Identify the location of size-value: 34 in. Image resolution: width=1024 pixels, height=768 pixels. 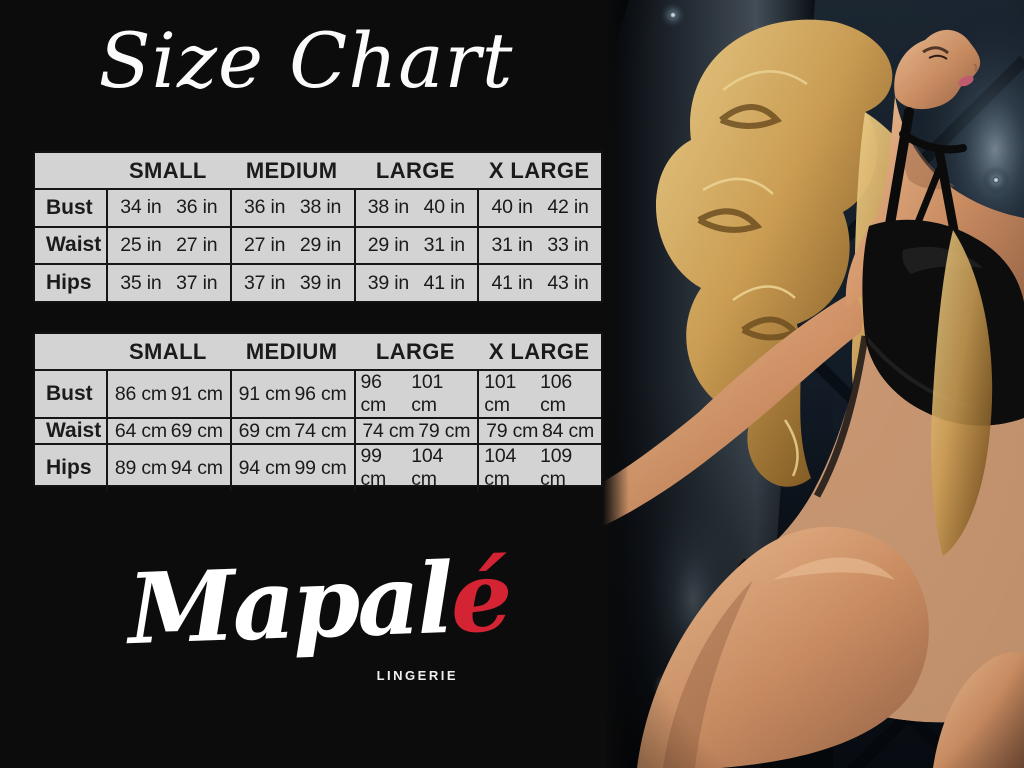
(141, 207).